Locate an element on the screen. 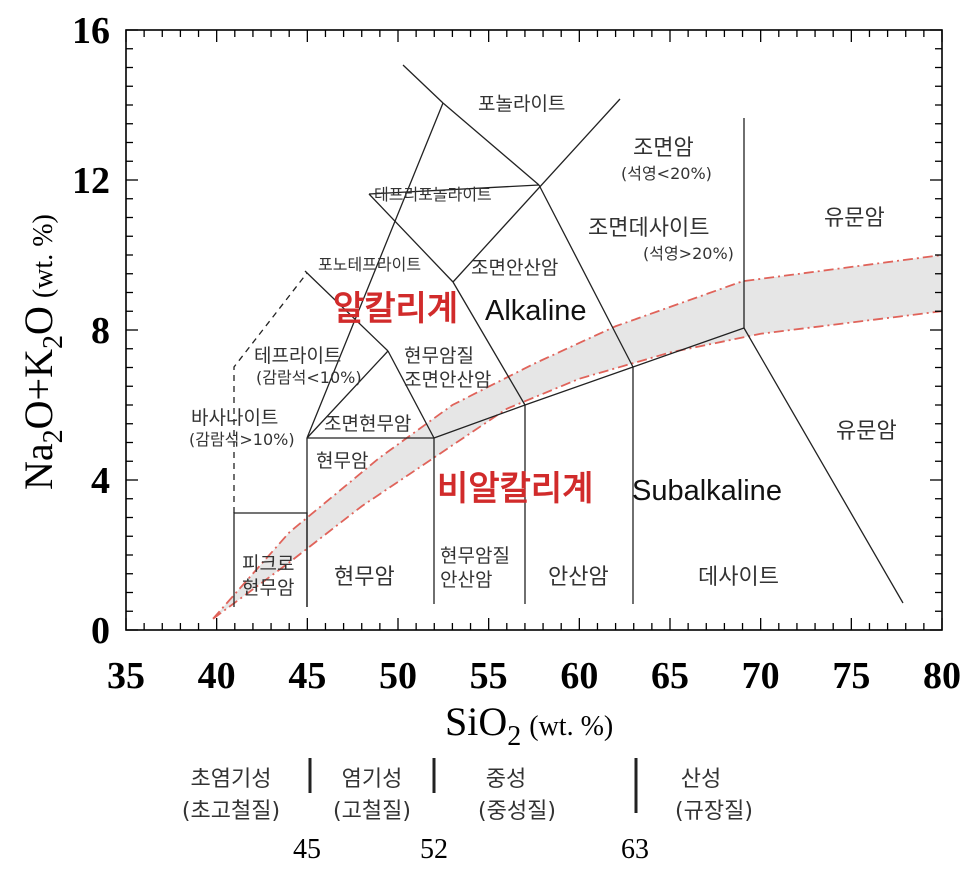 Image resolution: width=966 pixels, height=870 pixels. boundary-phonotephrite-tephriphonolite is located at coordinates (411, 238).